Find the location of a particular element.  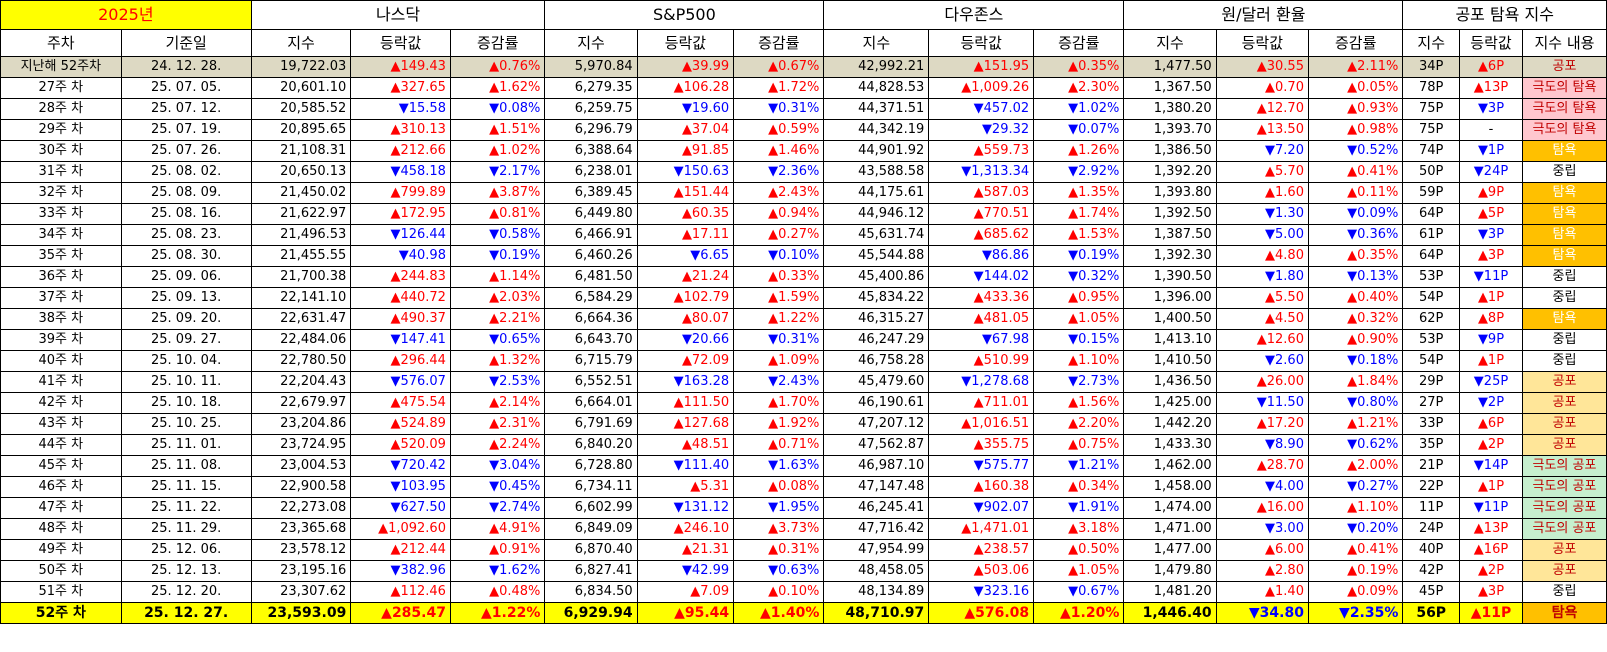

sp500-change: ▼19.60 is located at coordinates (685, 109).